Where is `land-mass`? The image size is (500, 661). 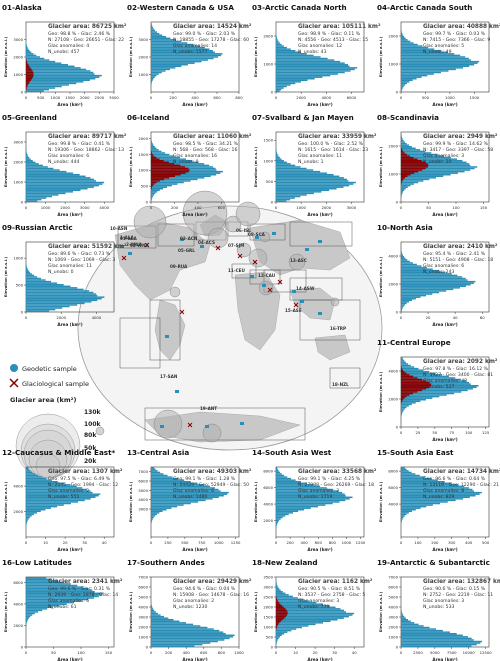 land-mass is located at coordinates (332, 347).